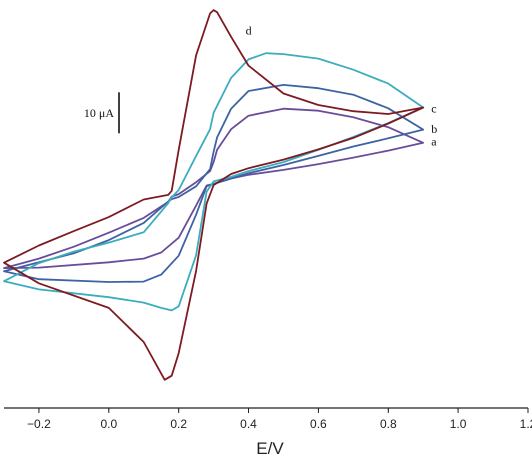 Image resolution: width=532 pixels, height=461 pixels. I want to click on x-tick-label: 1.2, so click(526, 424).